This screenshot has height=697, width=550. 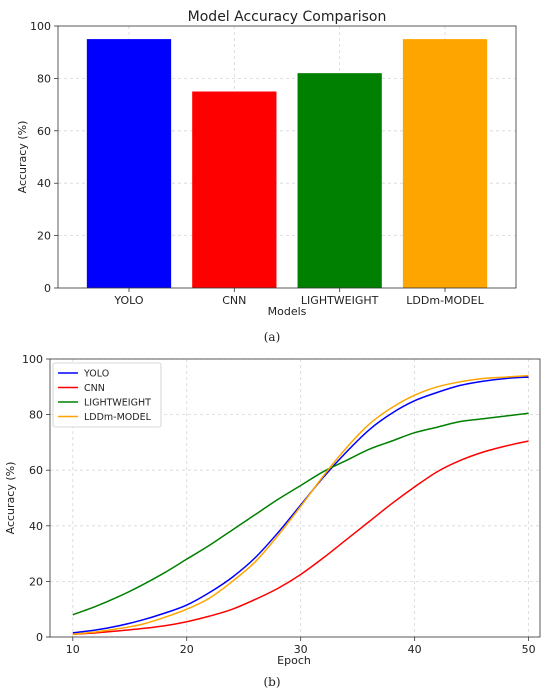 I want to click on line-chart-legend: YOLO CNN LIGHTWEIGHT LDDm-MODEL, so click(x=107, y=395).